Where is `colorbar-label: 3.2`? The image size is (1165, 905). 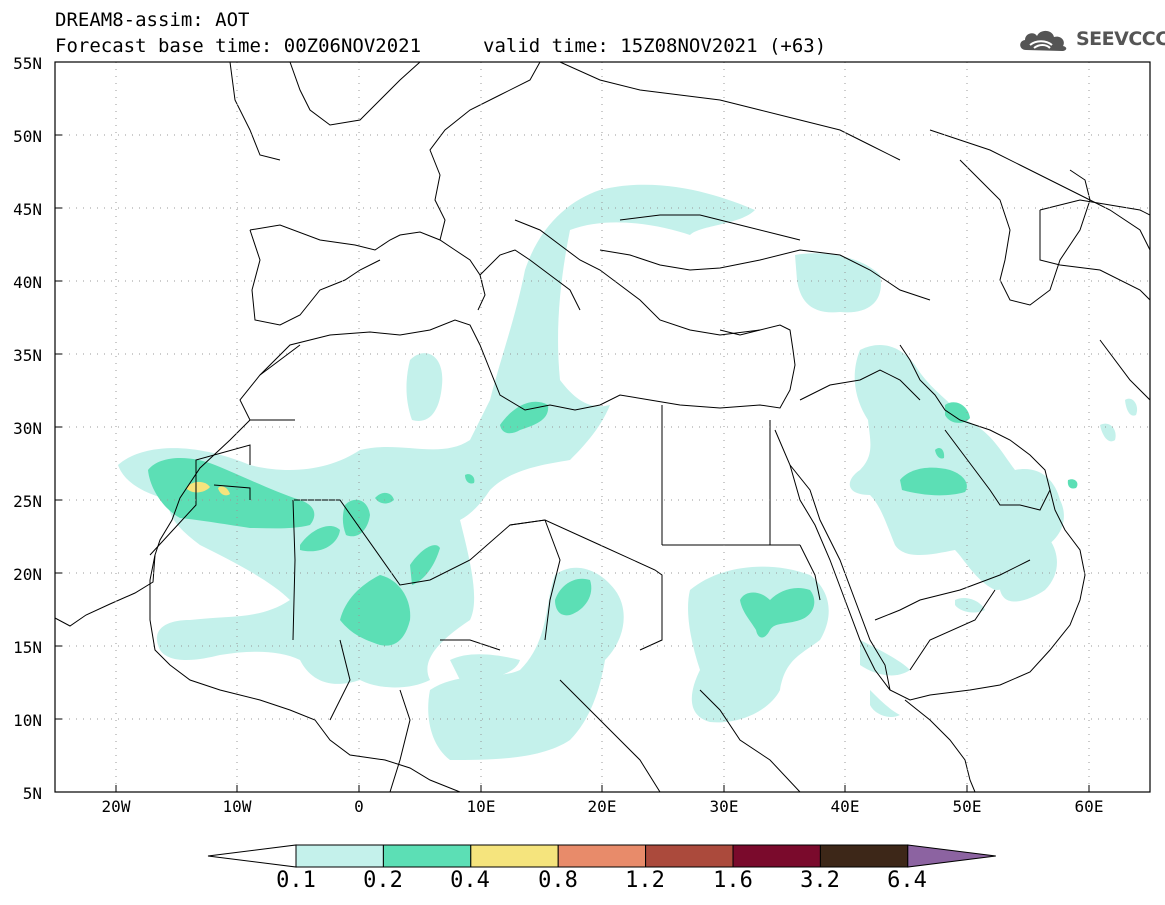 colorbar-label: 3.2 is located at coordinates (820, 880).